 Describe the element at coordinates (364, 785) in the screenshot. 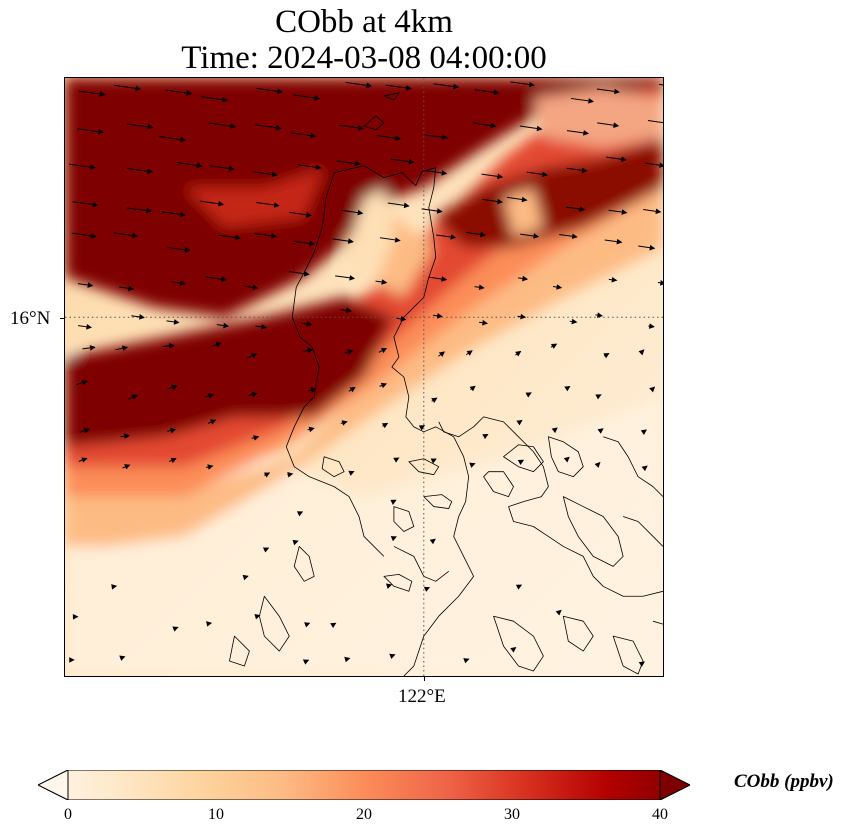

I see `colorbar` at that location.